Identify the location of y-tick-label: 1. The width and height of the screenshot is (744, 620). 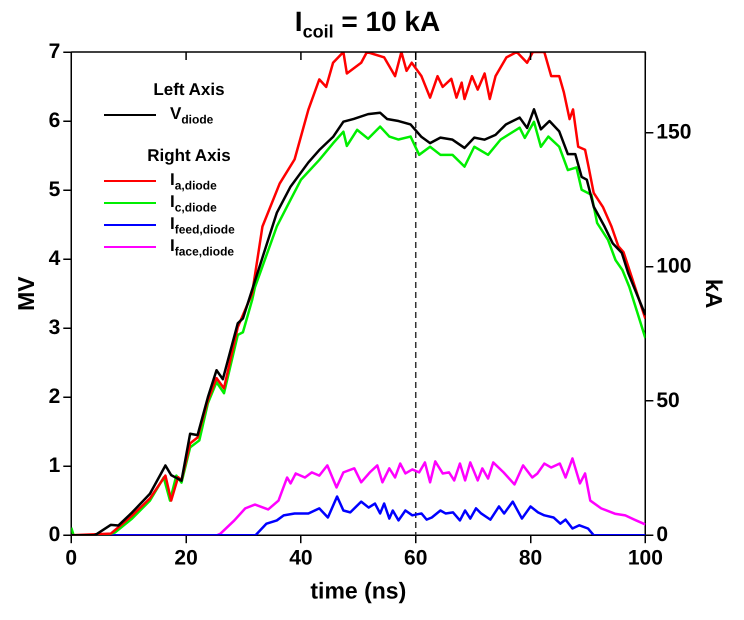
(54, 465).